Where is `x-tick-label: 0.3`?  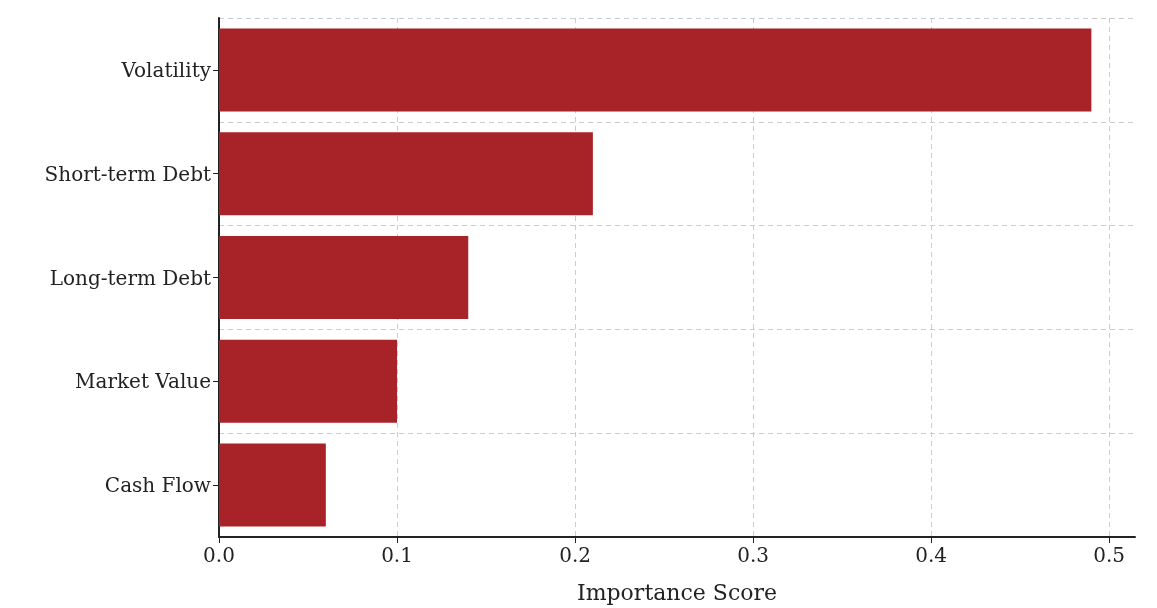 x-tick-label: 0.3 is located at coordinates (753, 555).